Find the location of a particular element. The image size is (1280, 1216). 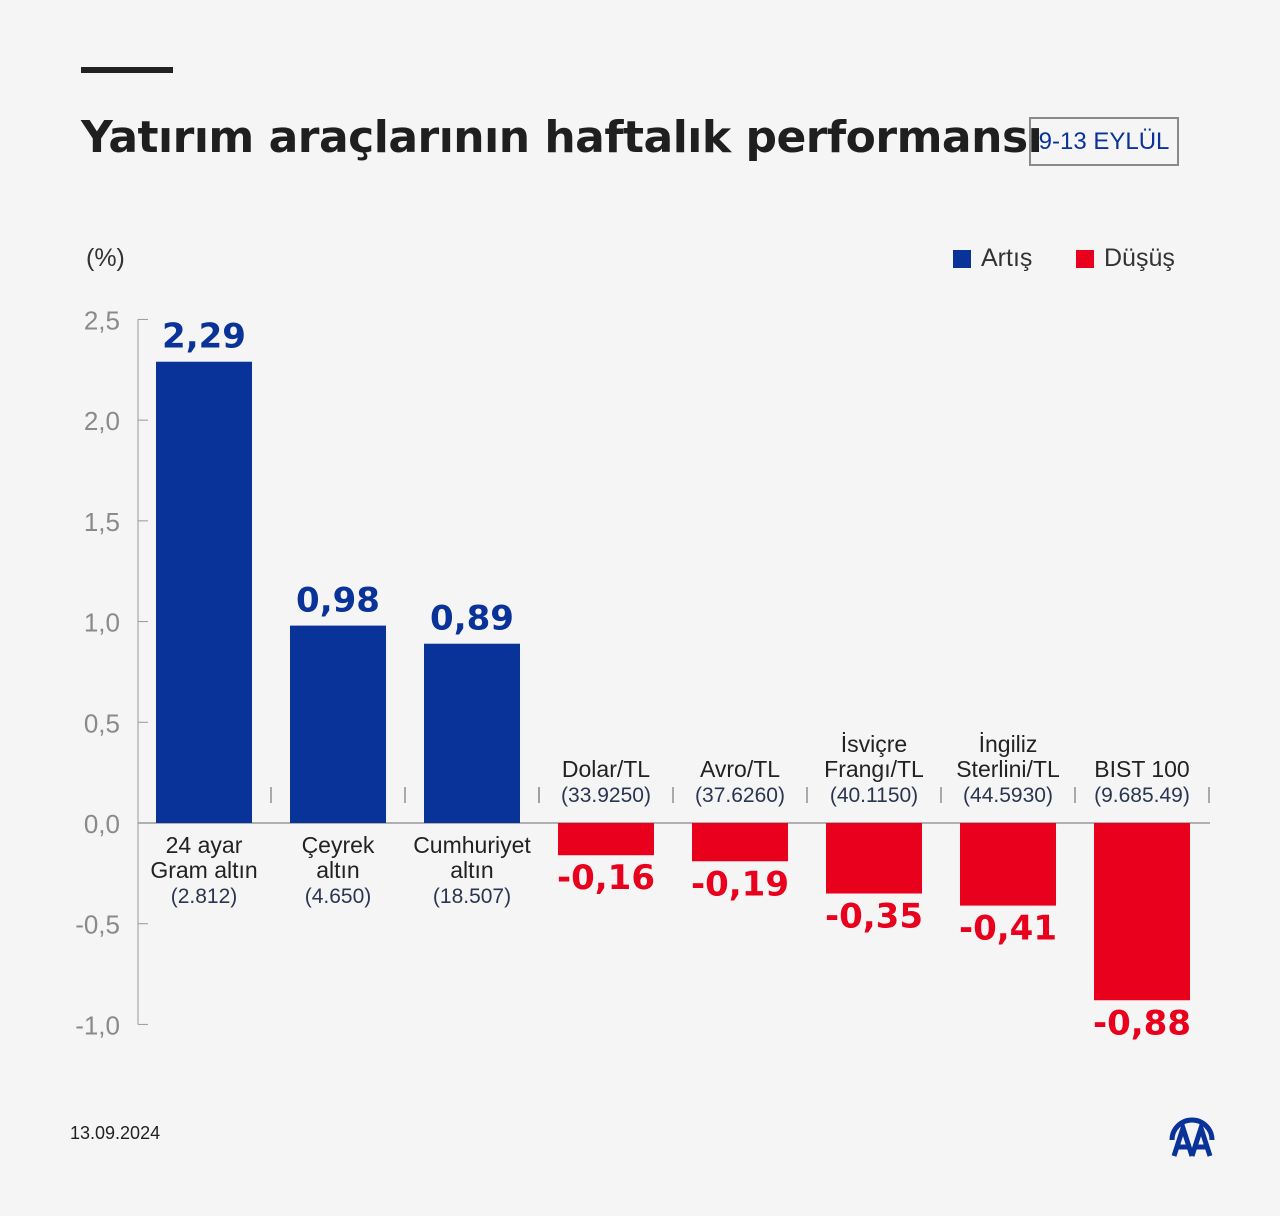

category-price: (40.1150) is located at coordinates (874, 795).